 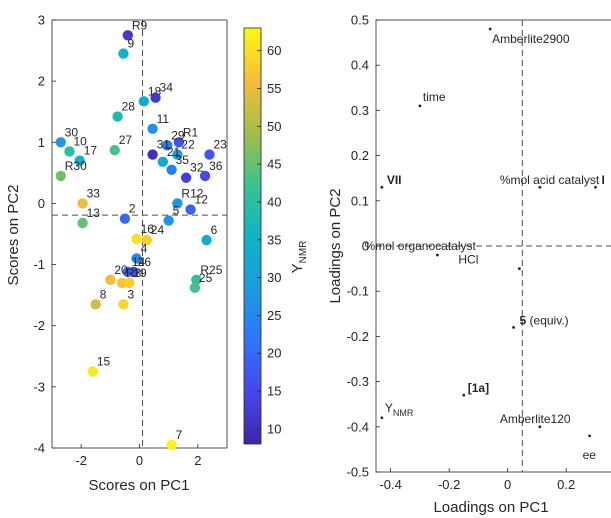 What do you see at coordinates (211, 270) in the screenshot?
I see `scores-point-label: R25` at bounding box center [211, 270].